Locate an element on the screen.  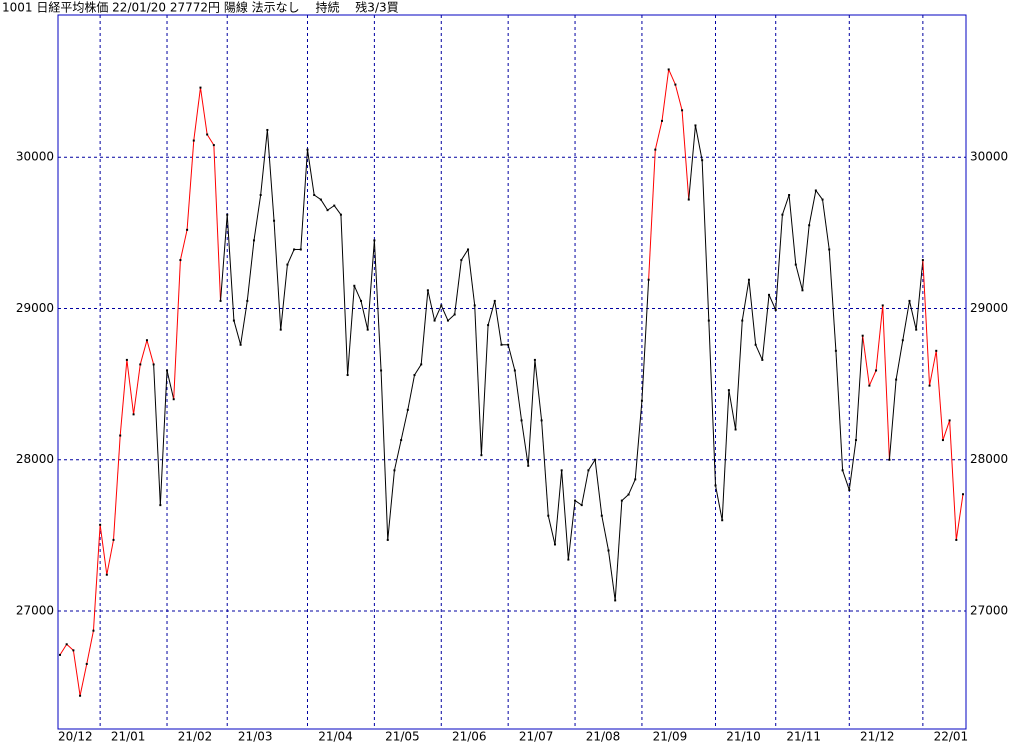
x-tick-label: 22/01 is located at coordinates (951, 737).